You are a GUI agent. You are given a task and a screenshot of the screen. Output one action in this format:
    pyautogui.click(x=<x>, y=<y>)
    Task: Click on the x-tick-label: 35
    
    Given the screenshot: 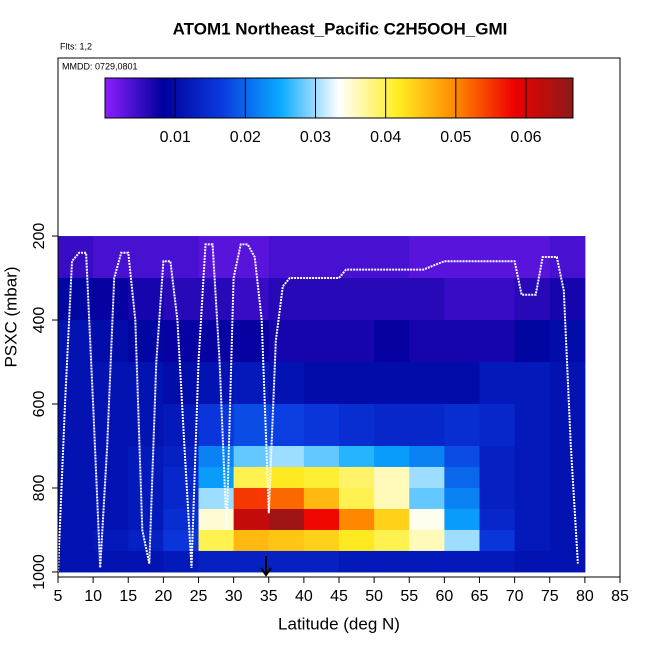 What is the action you would take?
    pyautogui.click(x=269, y=596)
    